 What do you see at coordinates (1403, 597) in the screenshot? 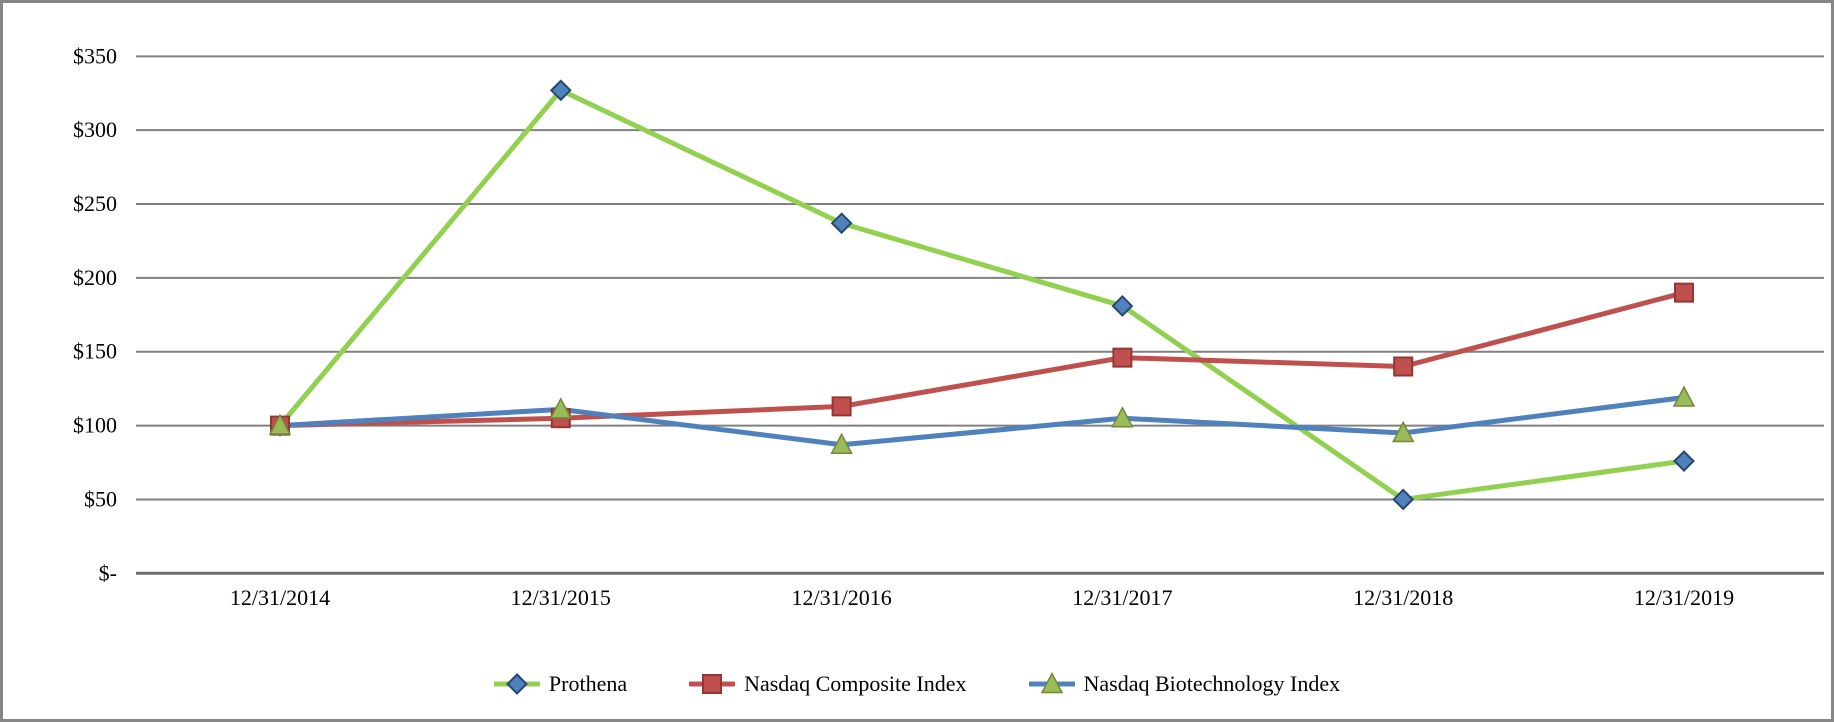
I see `x-axis-label: 12/31/2018` at bounding box center [1403, 597].